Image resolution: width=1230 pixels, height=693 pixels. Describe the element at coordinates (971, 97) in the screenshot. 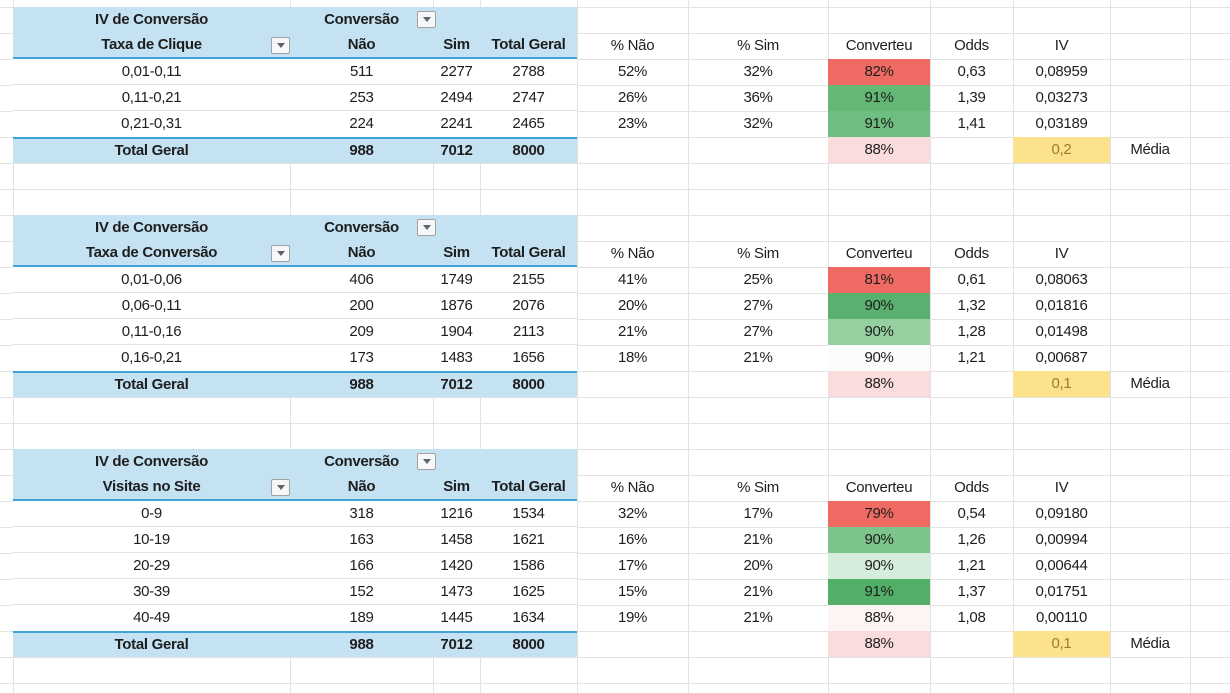

I see `cell-odds: 1,39` at that location.